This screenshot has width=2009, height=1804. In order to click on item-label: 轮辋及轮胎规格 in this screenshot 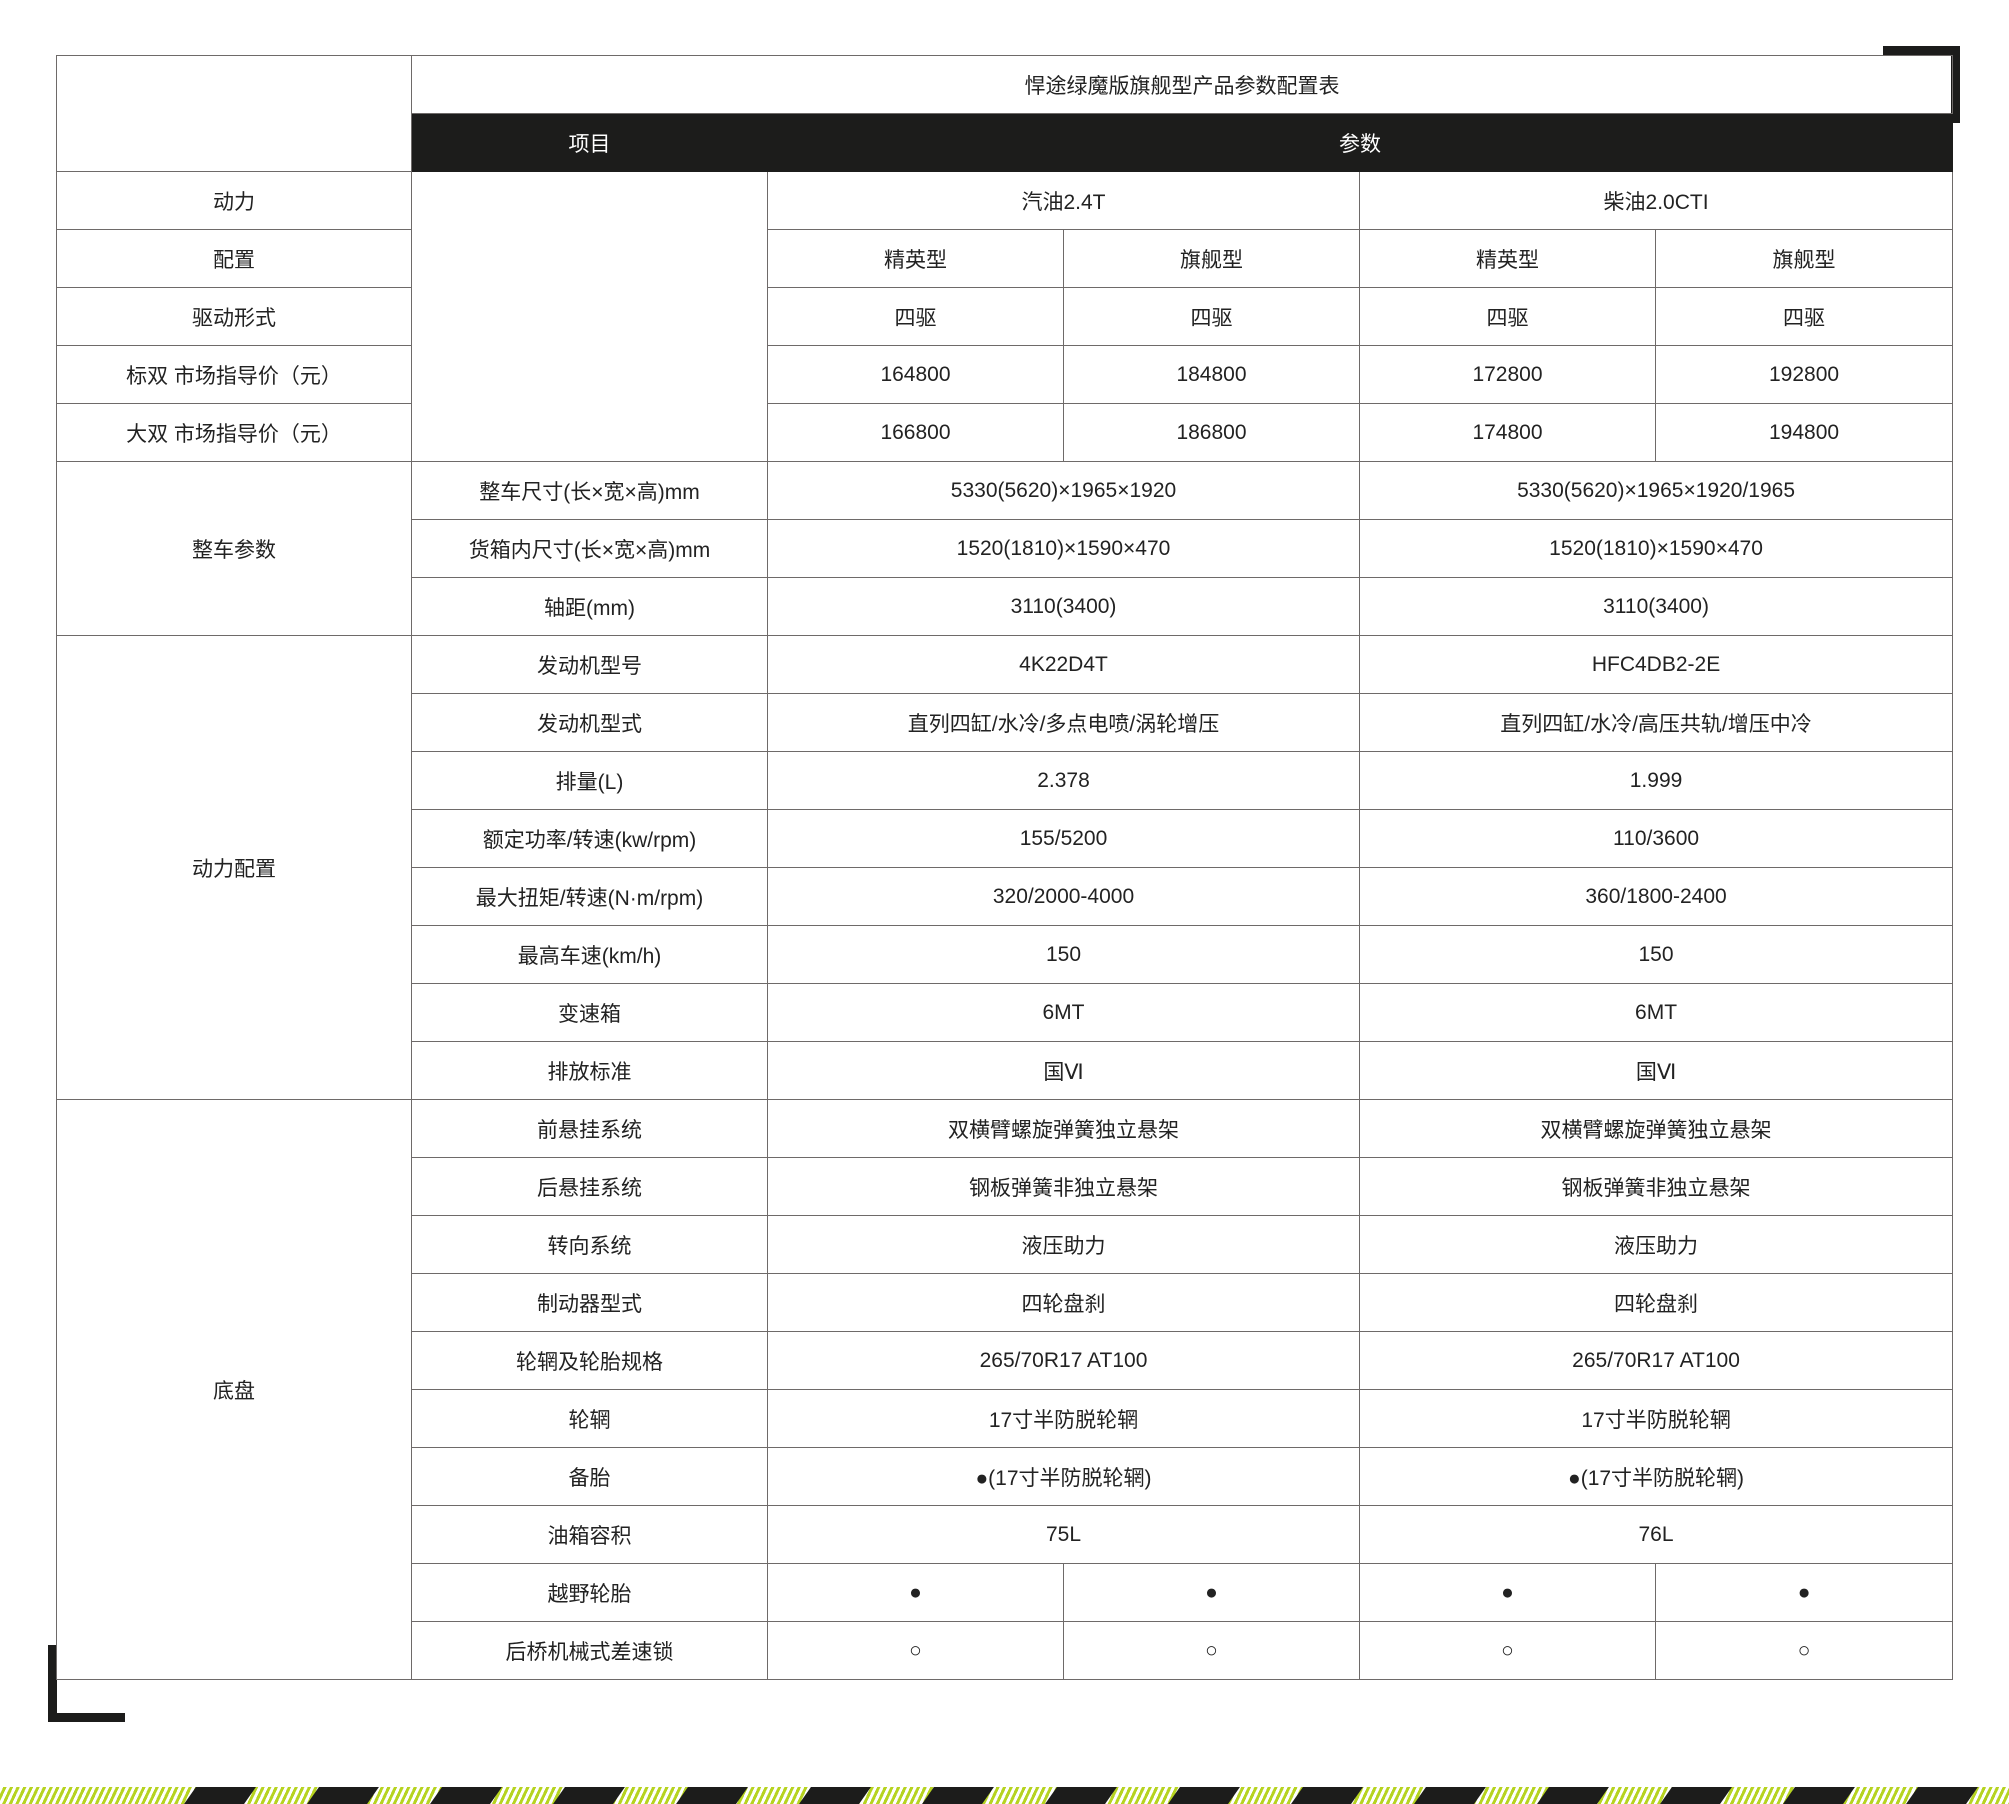, I will do `click(589, 1360)`.